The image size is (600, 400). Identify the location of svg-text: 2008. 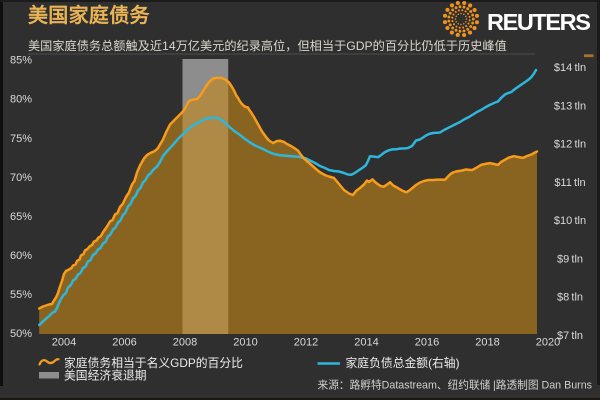
(185, 343).